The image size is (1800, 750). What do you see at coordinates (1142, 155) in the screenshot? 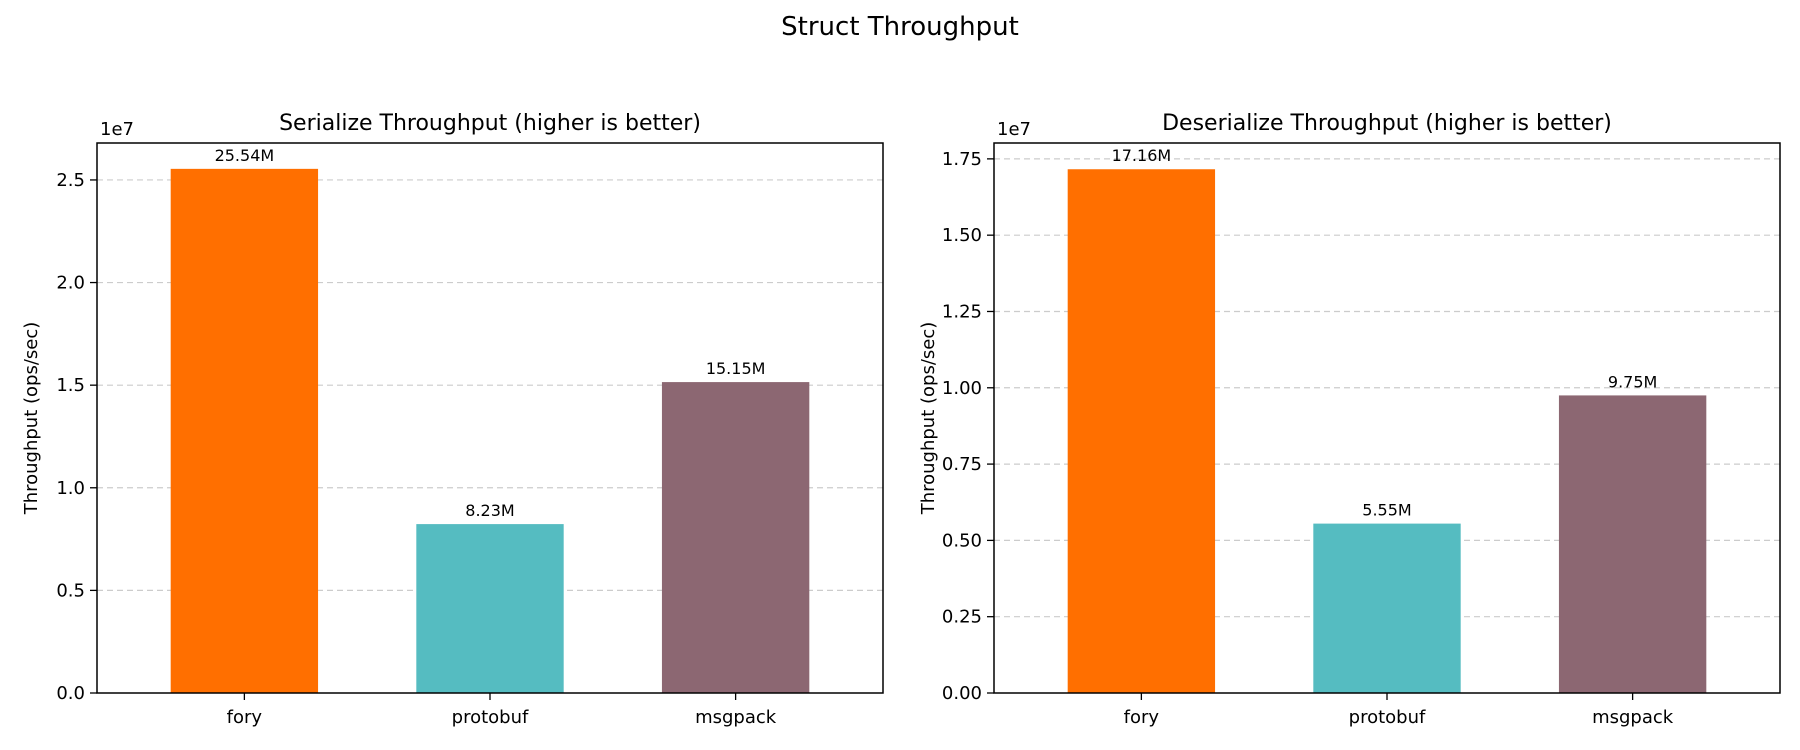
I see `data-label: 17.16M` at bounding box center [1142, 155].